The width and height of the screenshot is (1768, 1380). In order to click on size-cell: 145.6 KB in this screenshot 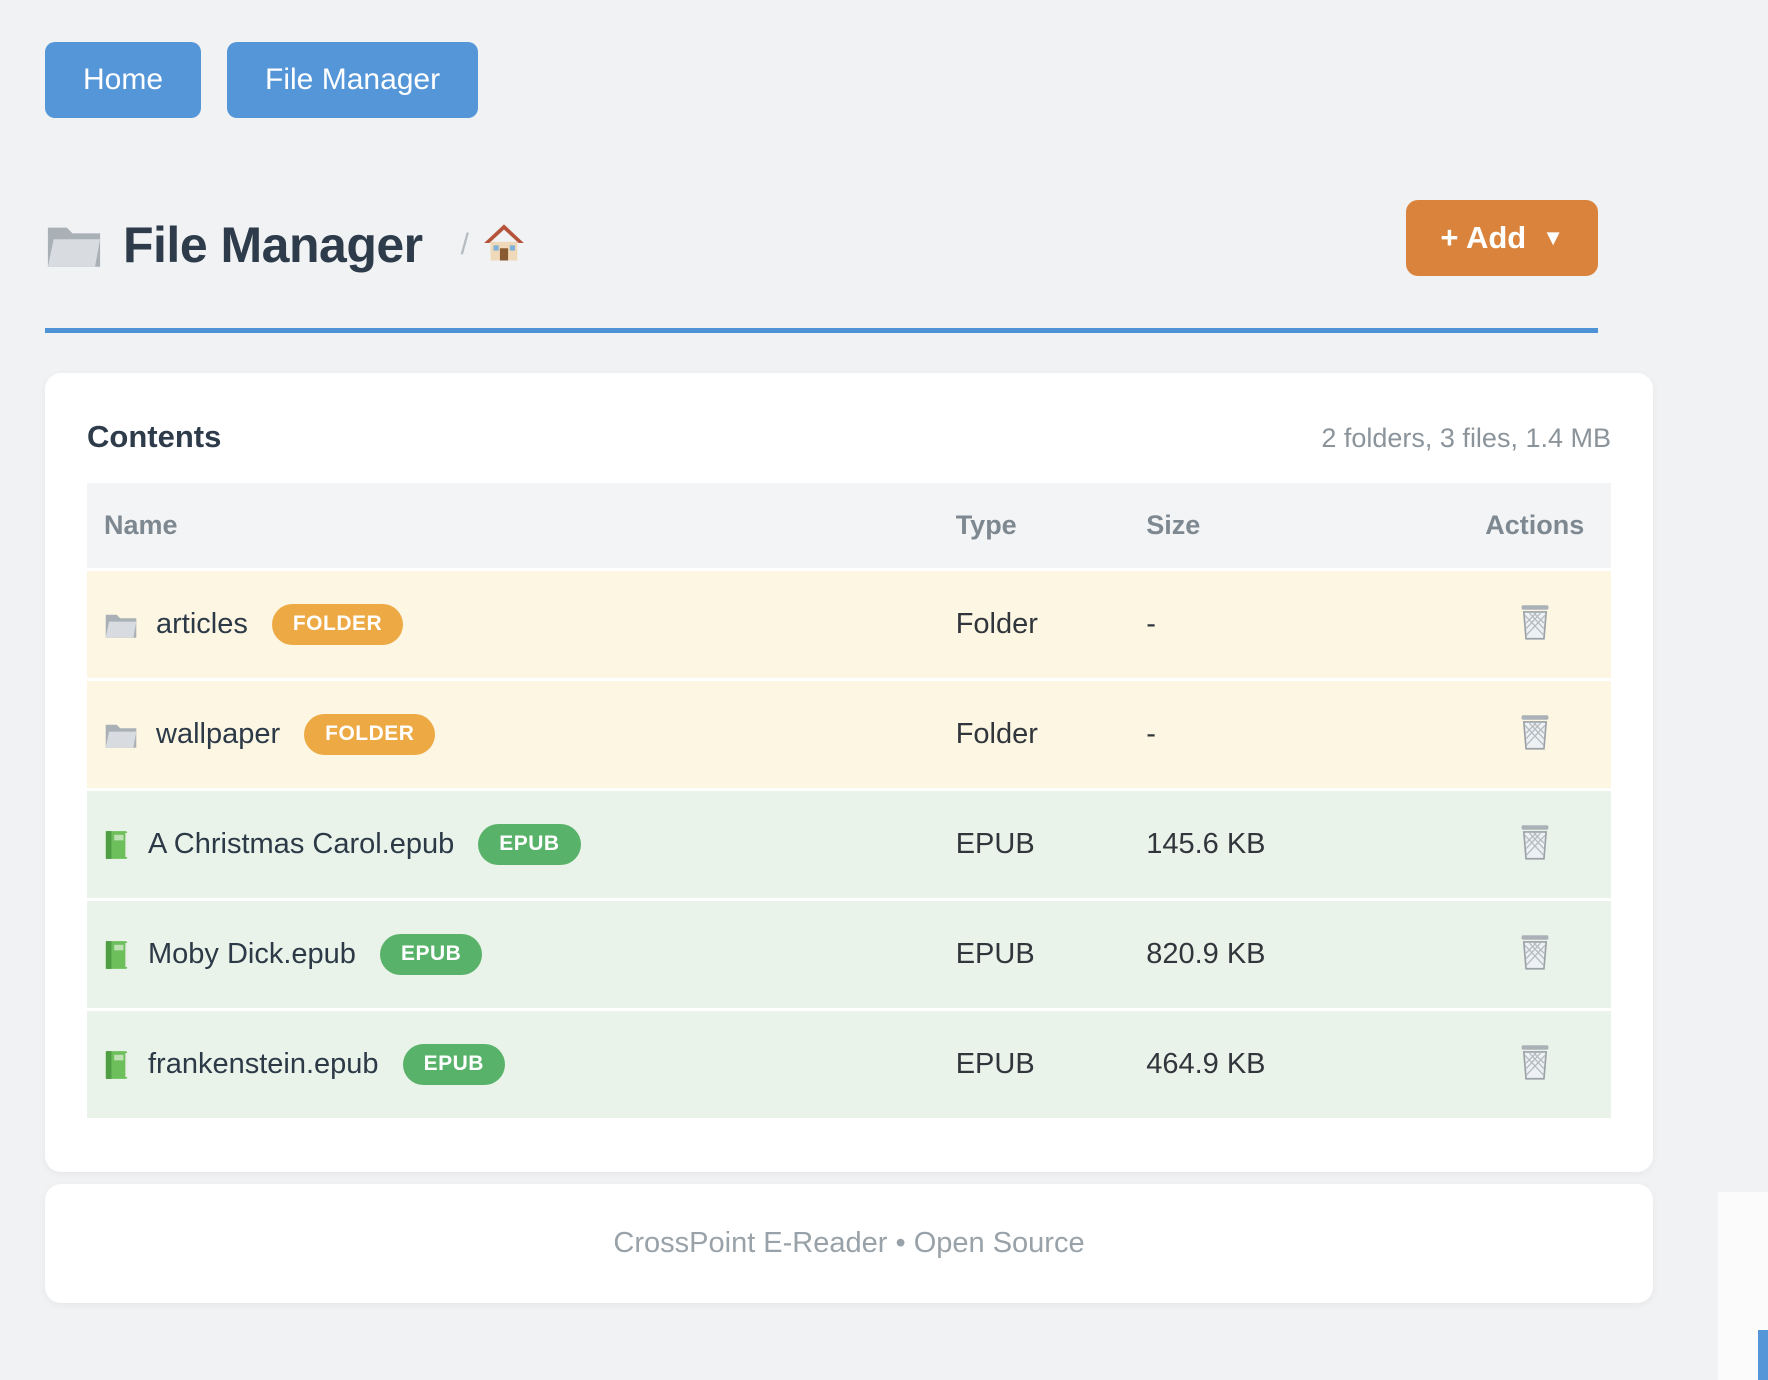, I will do `click(1206, 844)`.